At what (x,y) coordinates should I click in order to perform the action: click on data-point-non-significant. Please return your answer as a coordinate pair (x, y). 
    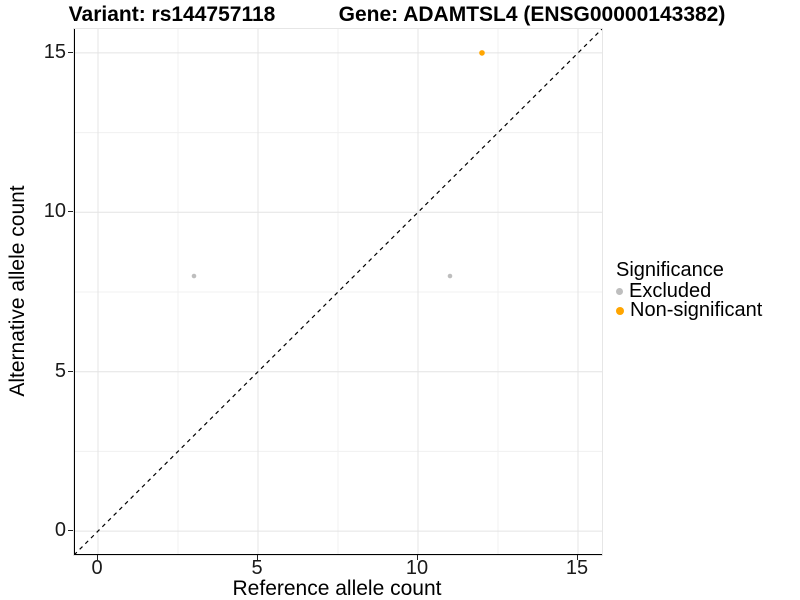
    Looking at the image, I should click on (482, 53).